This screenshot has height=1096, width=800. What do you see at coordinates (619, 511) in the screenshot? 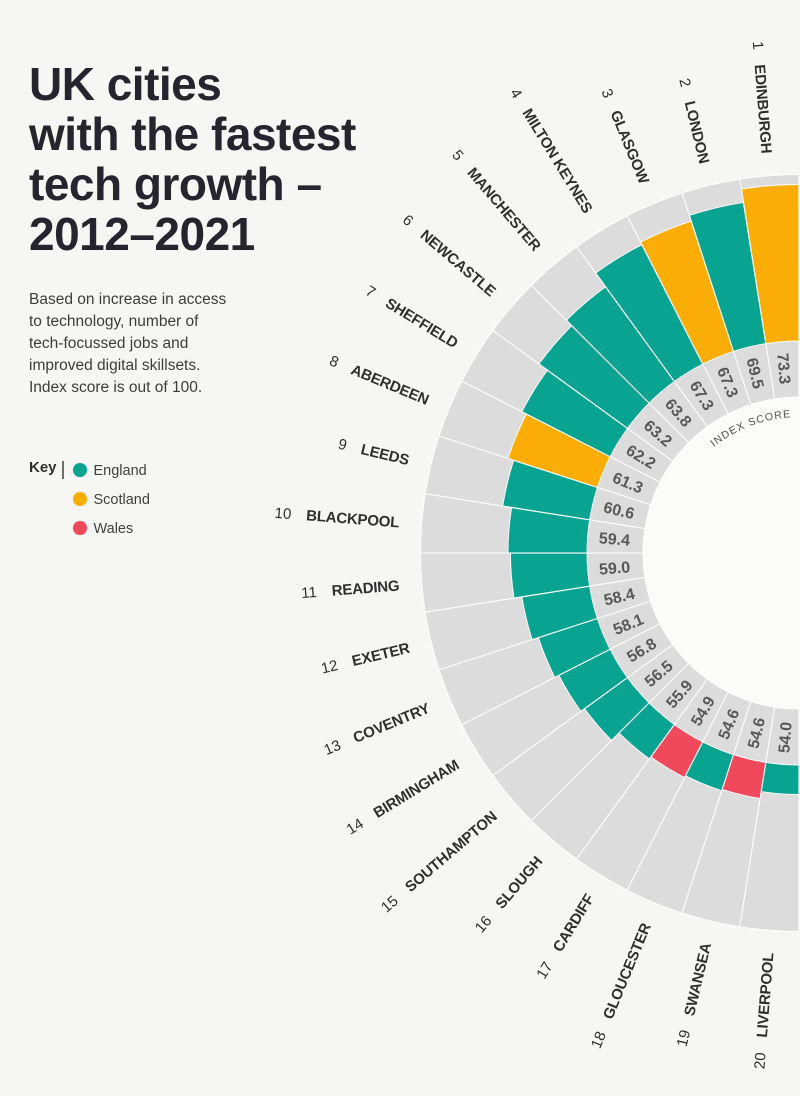
I see `svg-text: 60.6` at bounding box center [619, 511].